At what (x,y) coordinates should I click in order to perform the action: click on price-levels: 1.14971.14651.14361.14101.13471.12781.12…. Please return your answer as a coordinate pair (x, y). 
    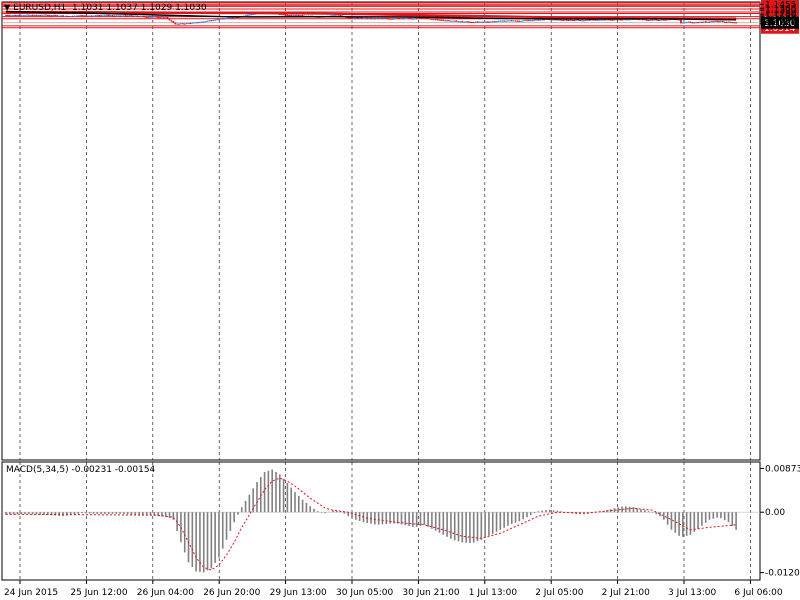
    Looking at the image, I should click on (400, 17).